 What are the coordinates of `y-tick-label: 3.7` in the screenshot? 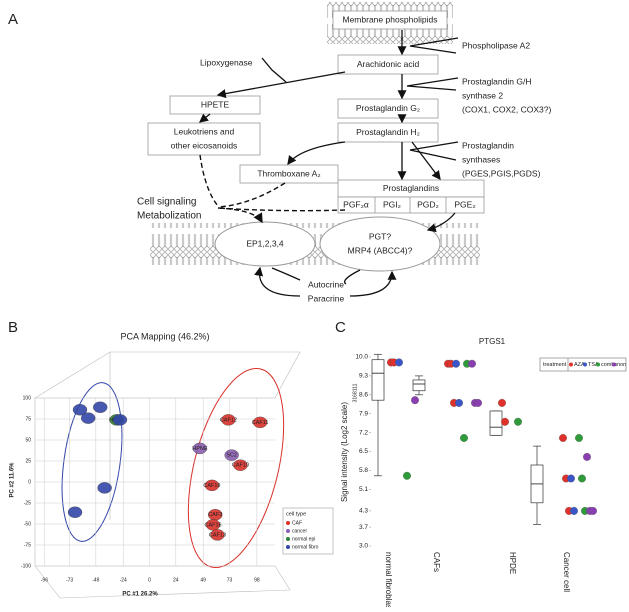 It's located at (363, 527).